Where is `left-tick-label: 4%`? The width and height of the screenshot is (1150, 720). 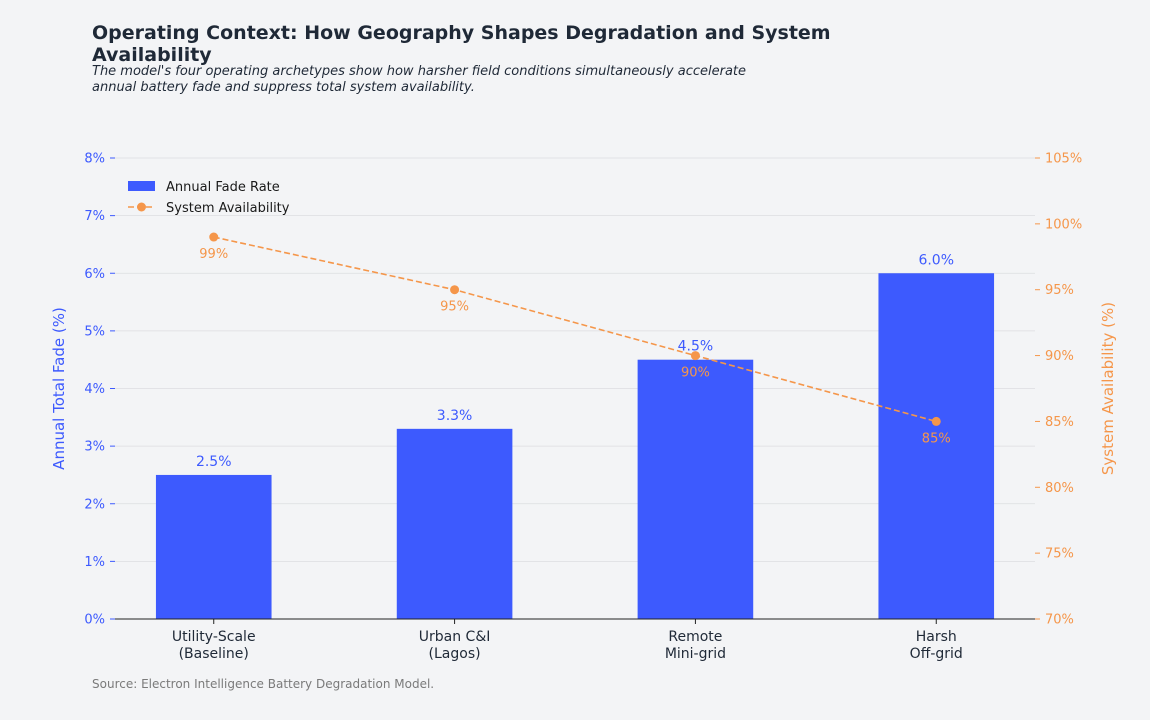 left-tick-label: 4% is located at coordinates (94, 389).